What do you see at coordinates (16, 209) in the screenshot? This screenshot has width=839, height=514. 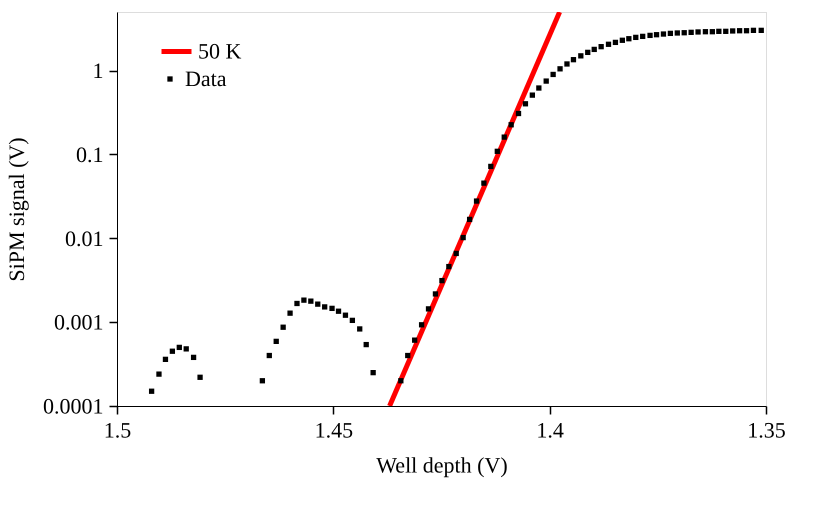 I see `y-axis-title: SiPM signal (V)` at bounding box center [16, 209].